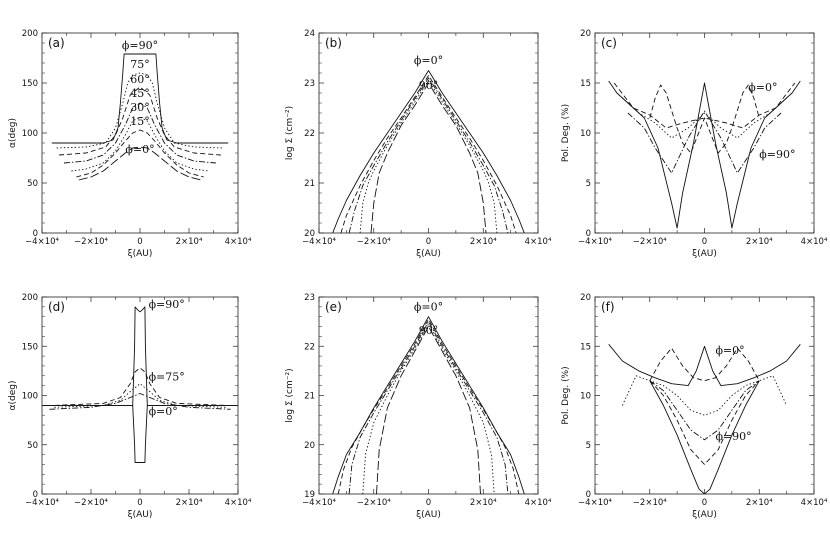 This screenshot has width=830, height=539. Describe the element at coordinates (140, 64) in the screenshot. I see `curve-annotation: 75°` at that location.